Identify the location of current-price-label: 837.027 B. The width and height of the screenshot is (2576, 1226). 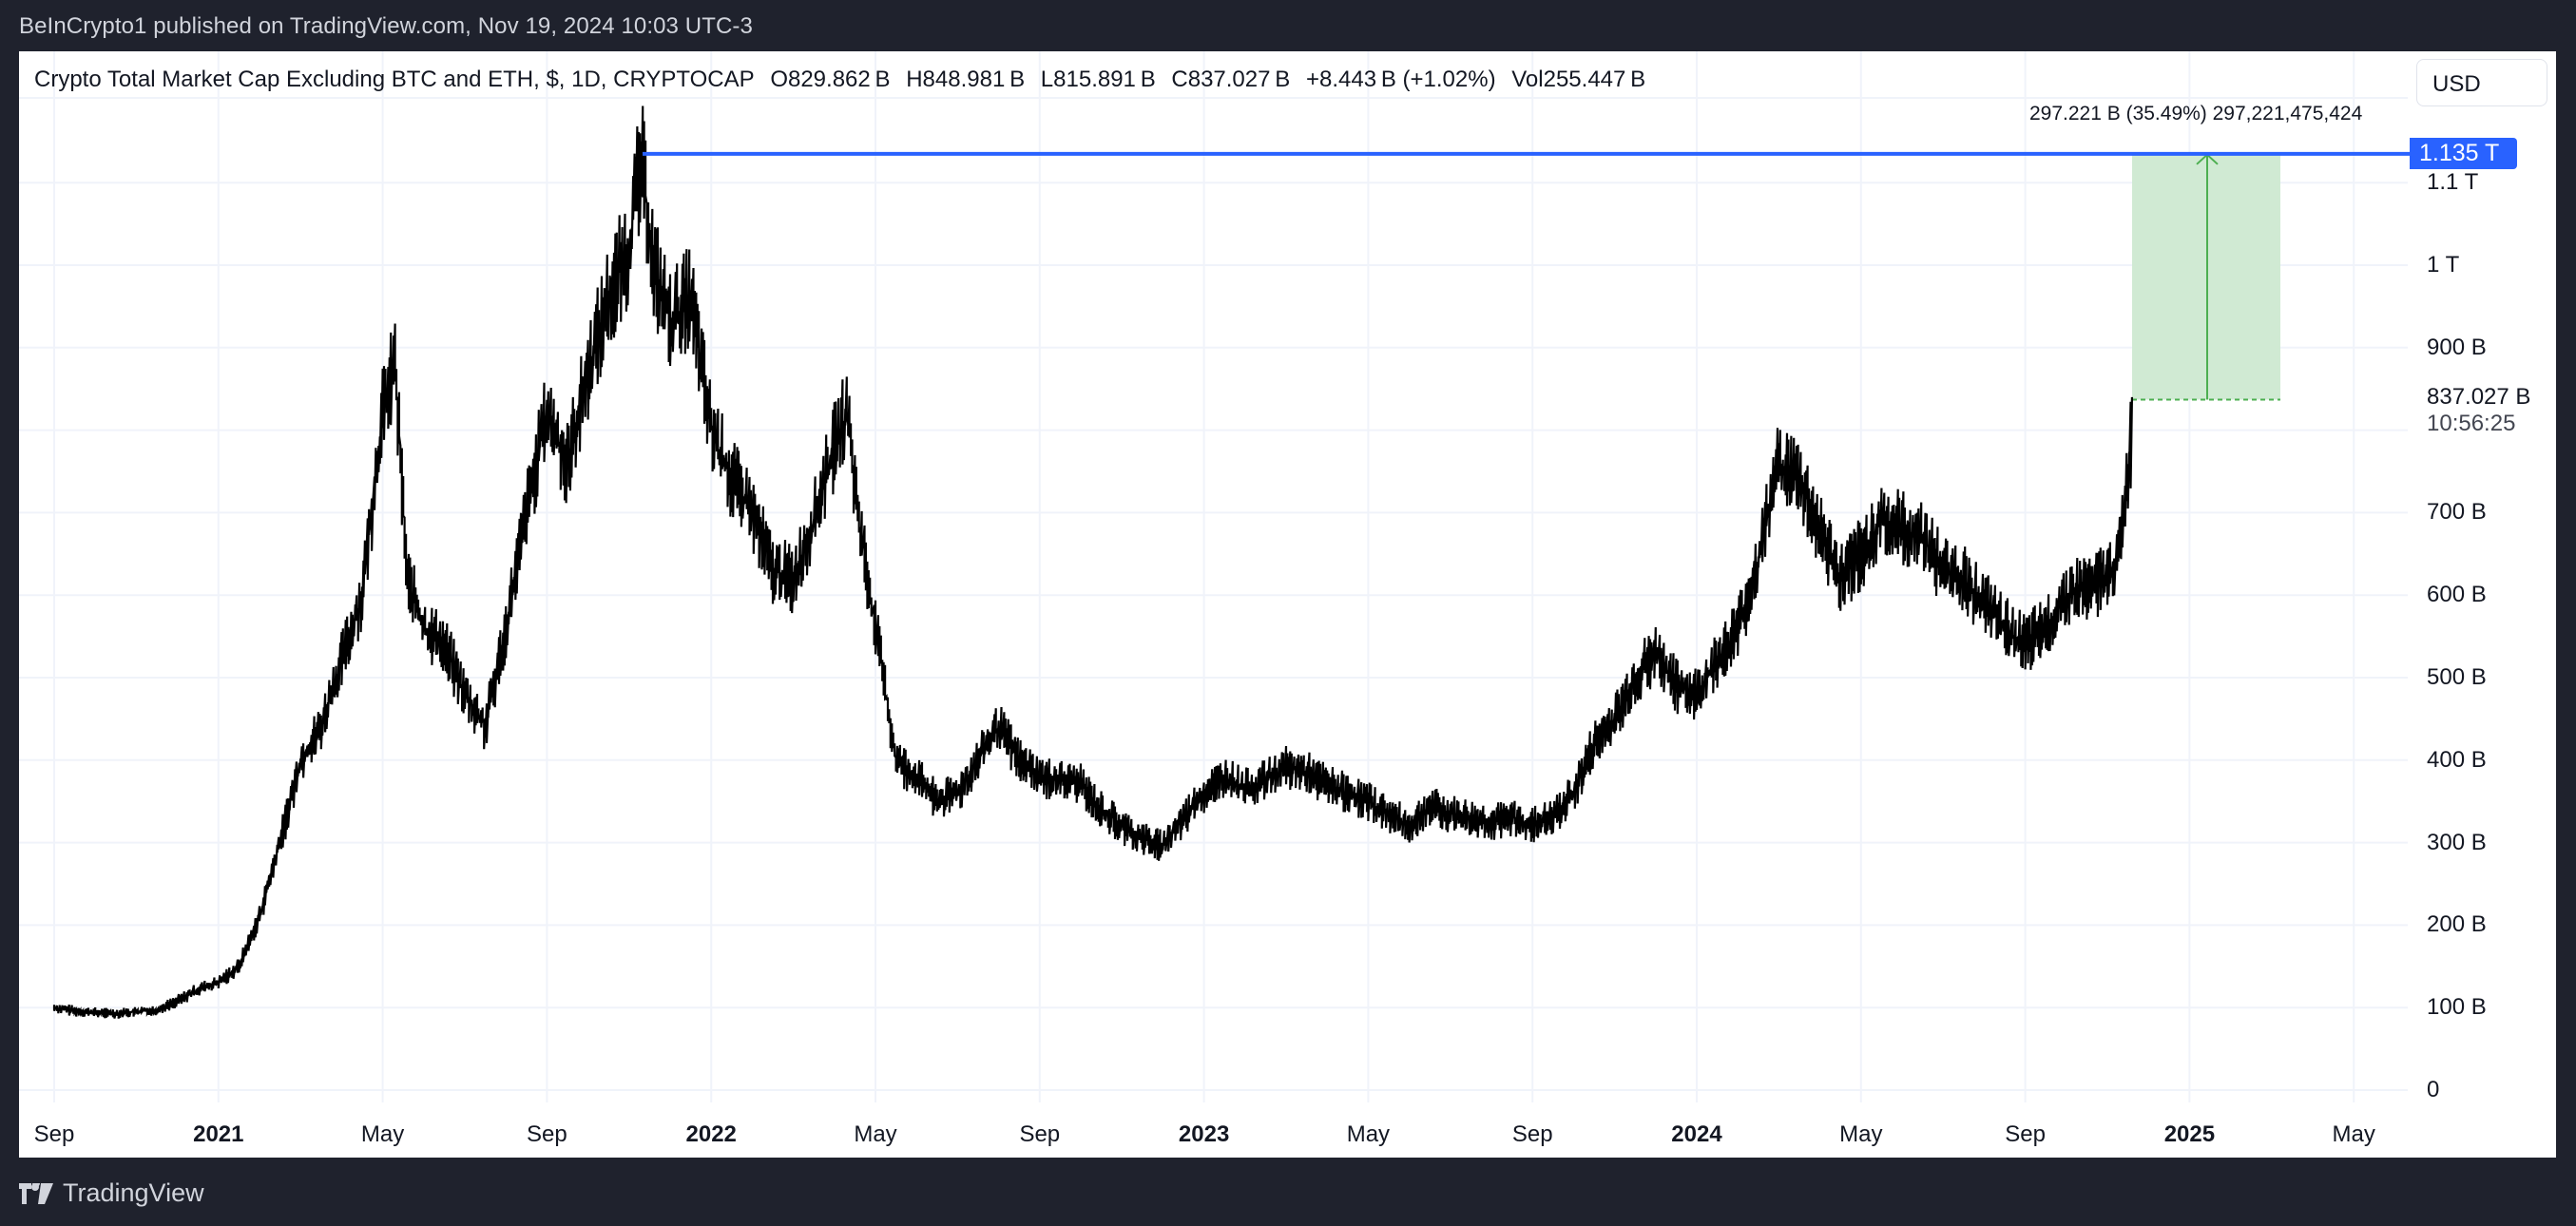
(2479, 397).